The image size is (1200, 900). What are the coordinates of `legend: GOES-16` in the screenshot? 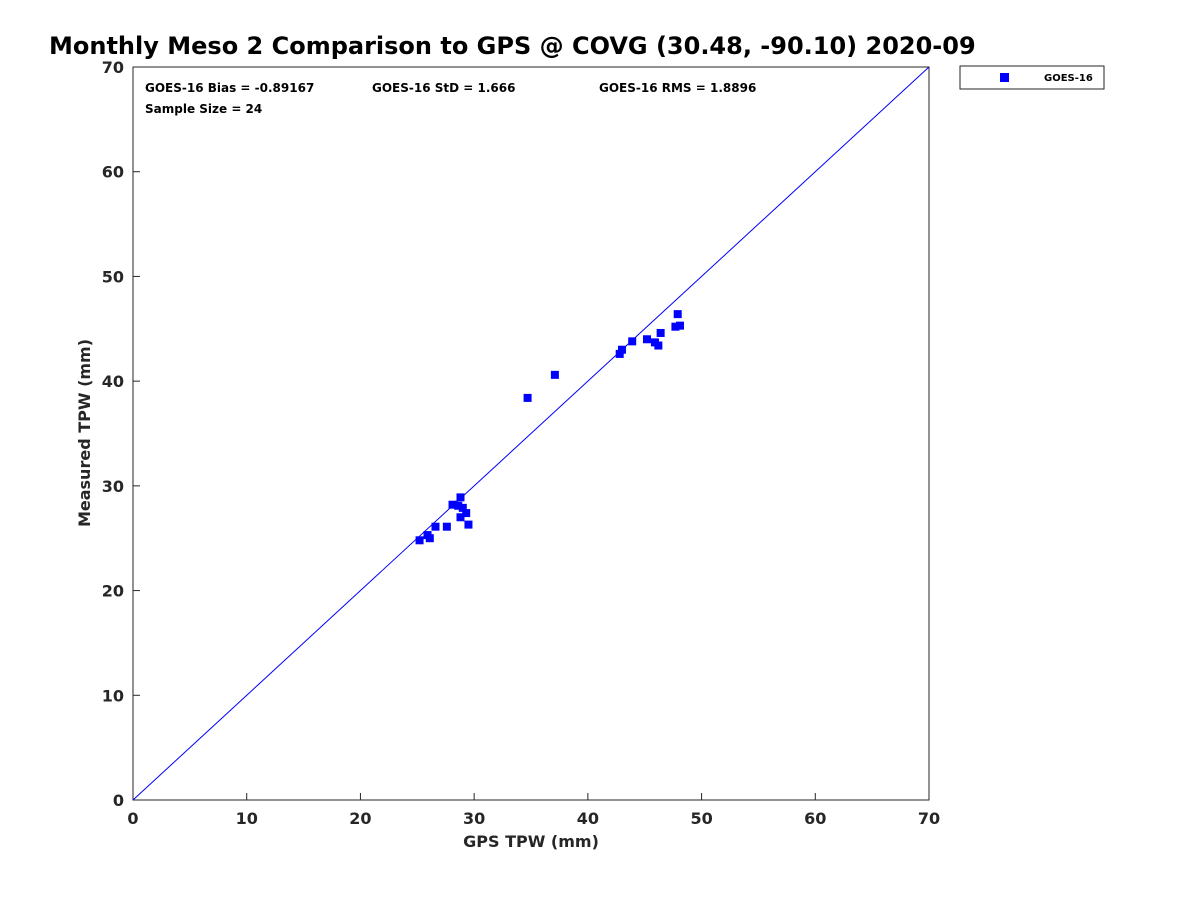 It's located at (1032, 77).